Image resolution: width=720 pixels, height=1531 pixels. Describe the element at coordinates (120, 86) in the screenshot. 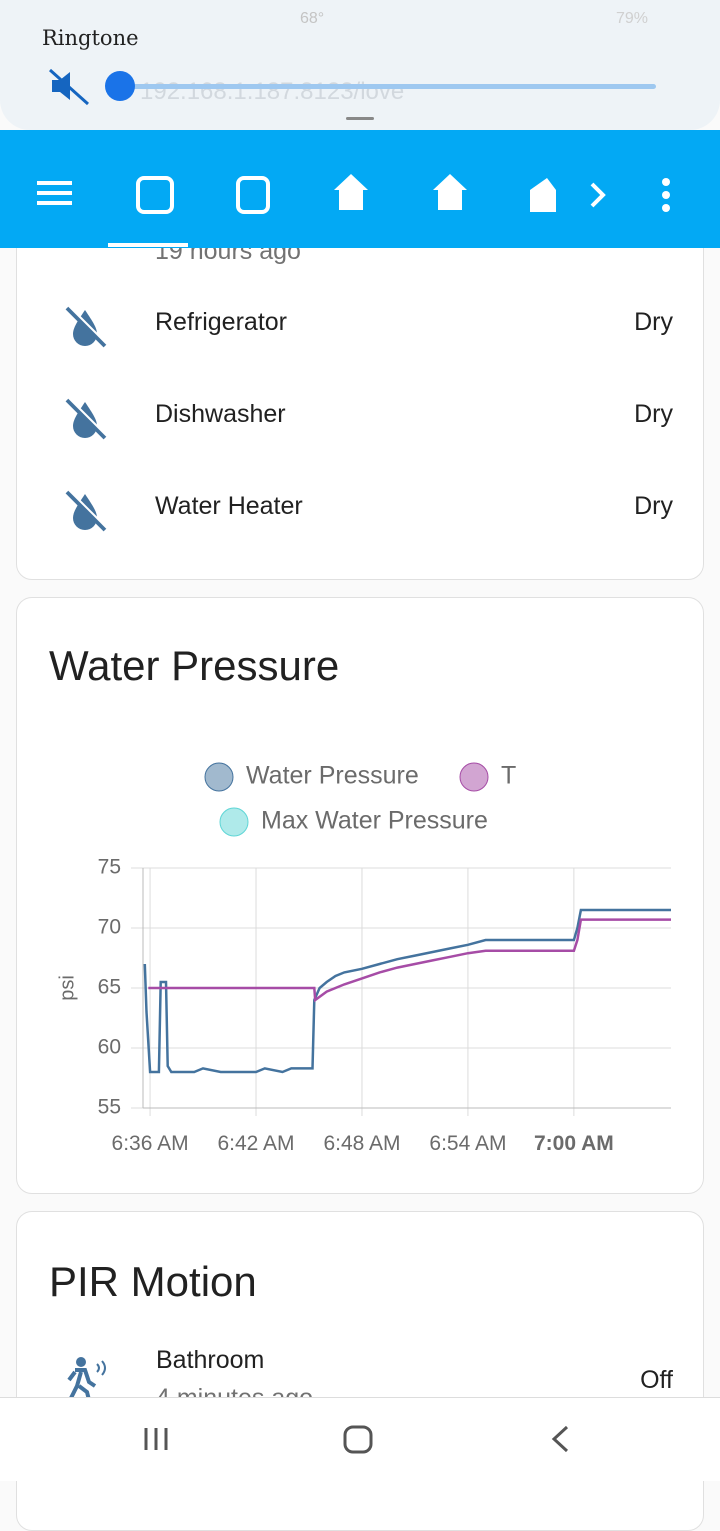

I see `slider-thumb` at that location.